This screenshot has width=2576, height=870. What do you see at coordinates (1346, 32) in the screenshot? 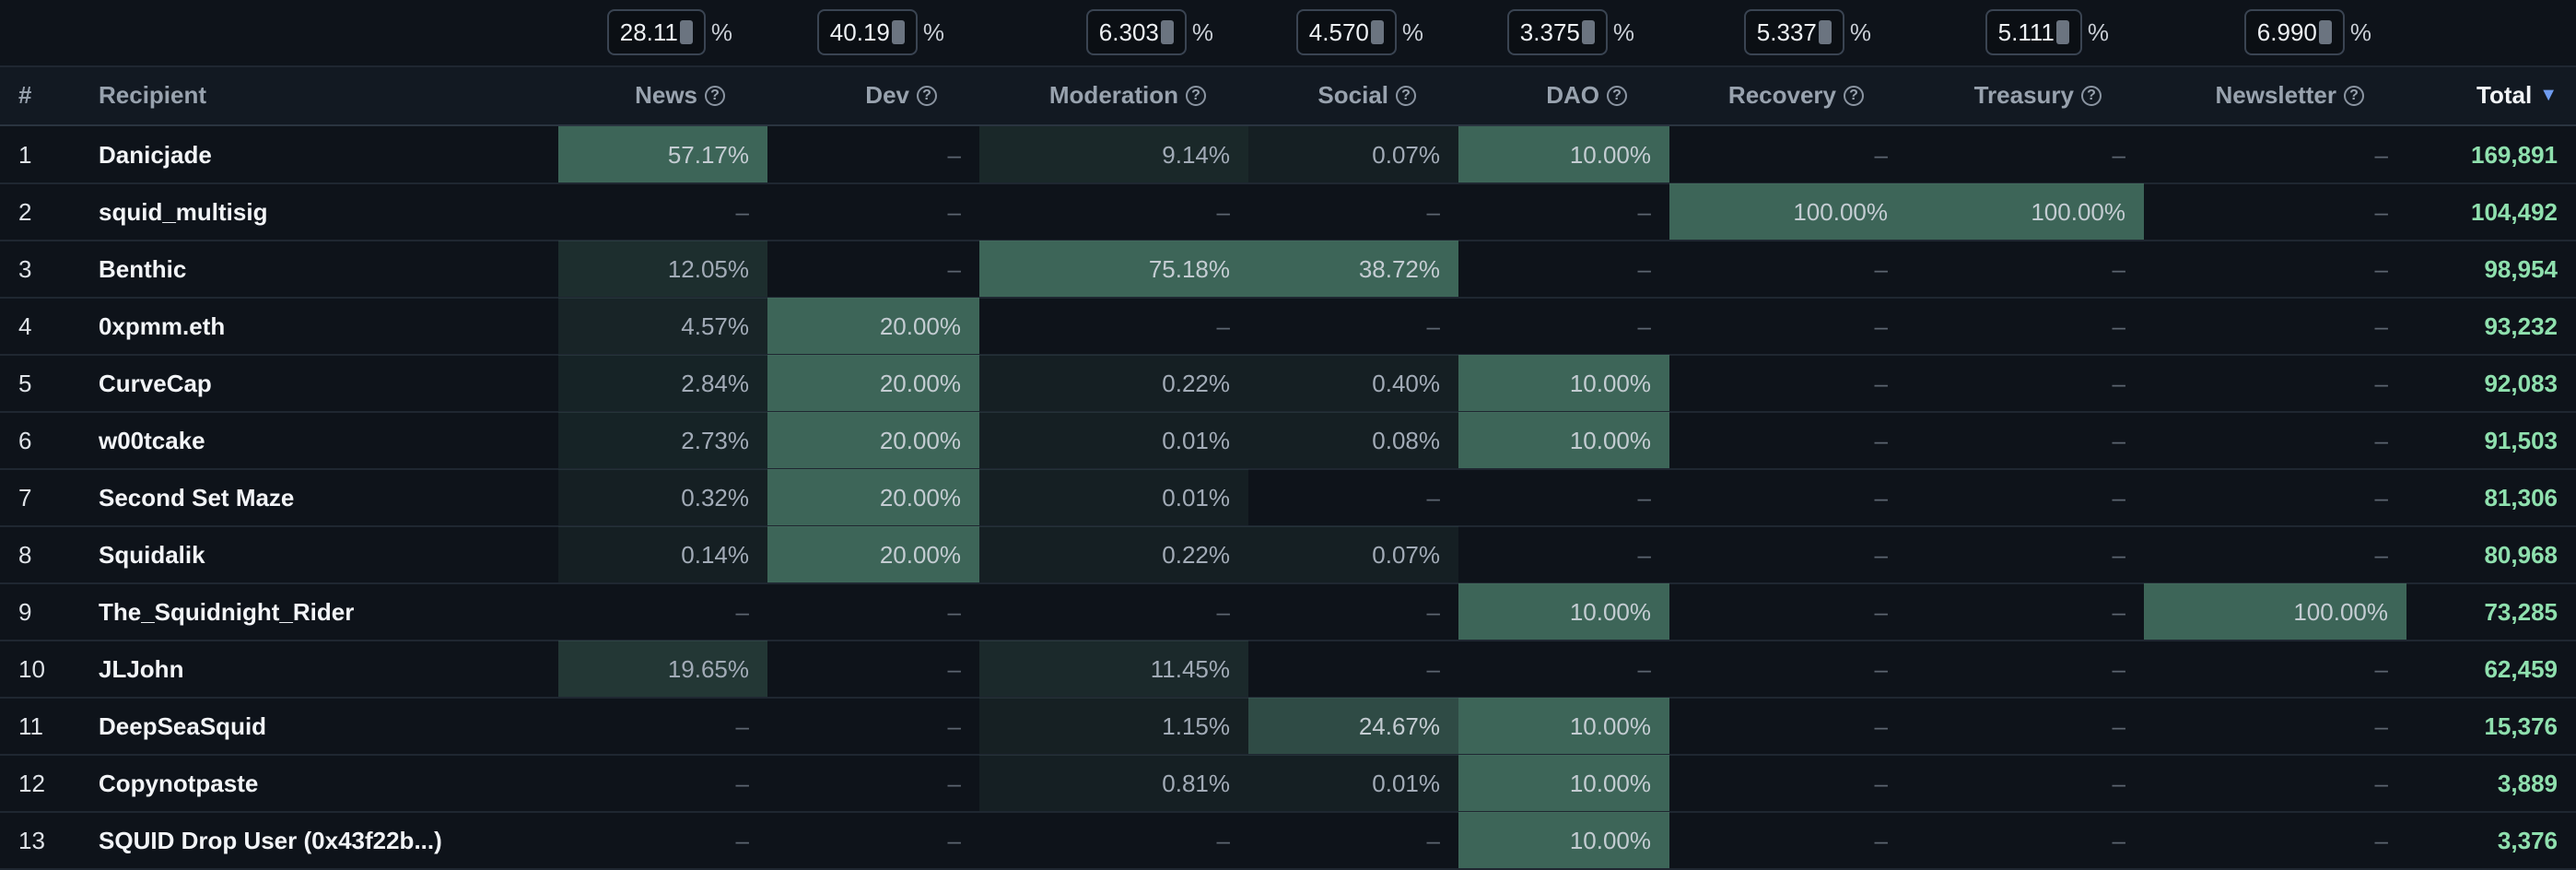
I see `weight-input: 4.570` at bounding box center [1346, 32].